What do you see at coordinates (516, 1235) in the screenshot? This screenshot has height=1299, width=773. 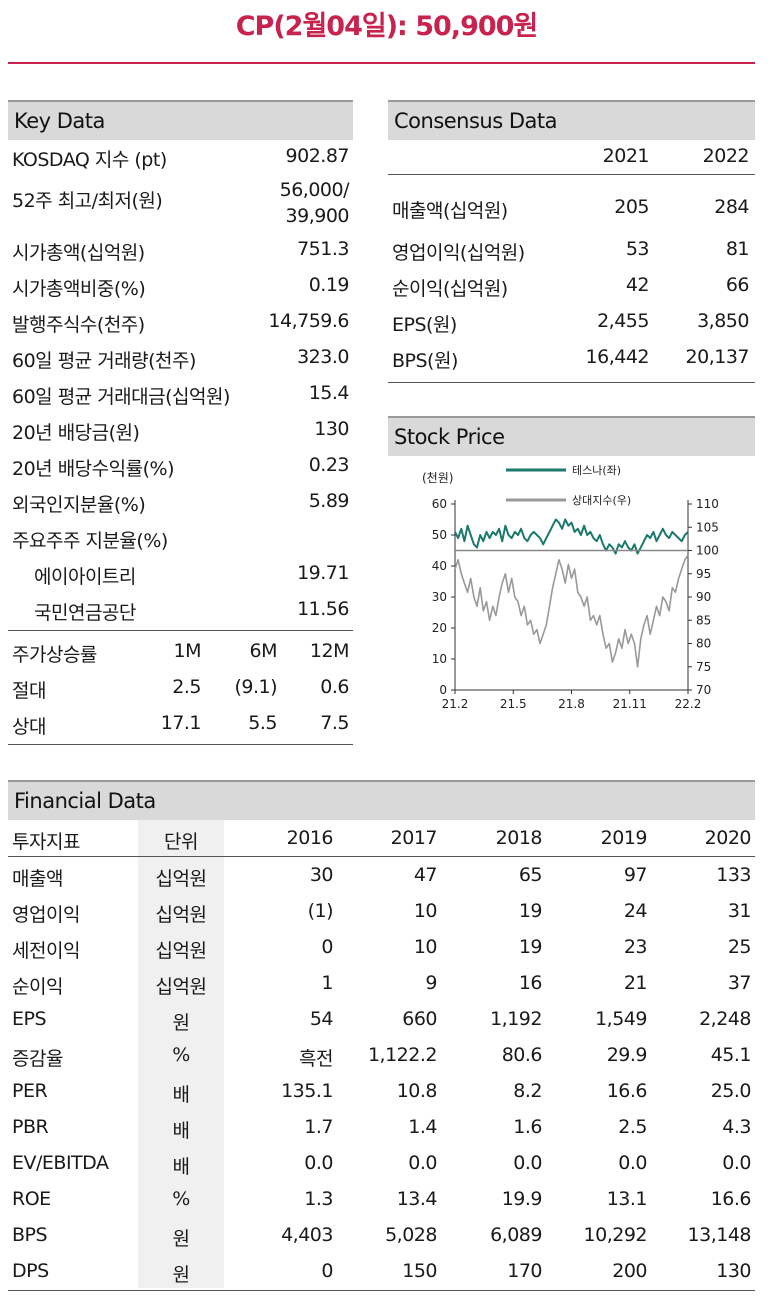 I see `financial-value: 6,089` at bounding box center [516, 1235].